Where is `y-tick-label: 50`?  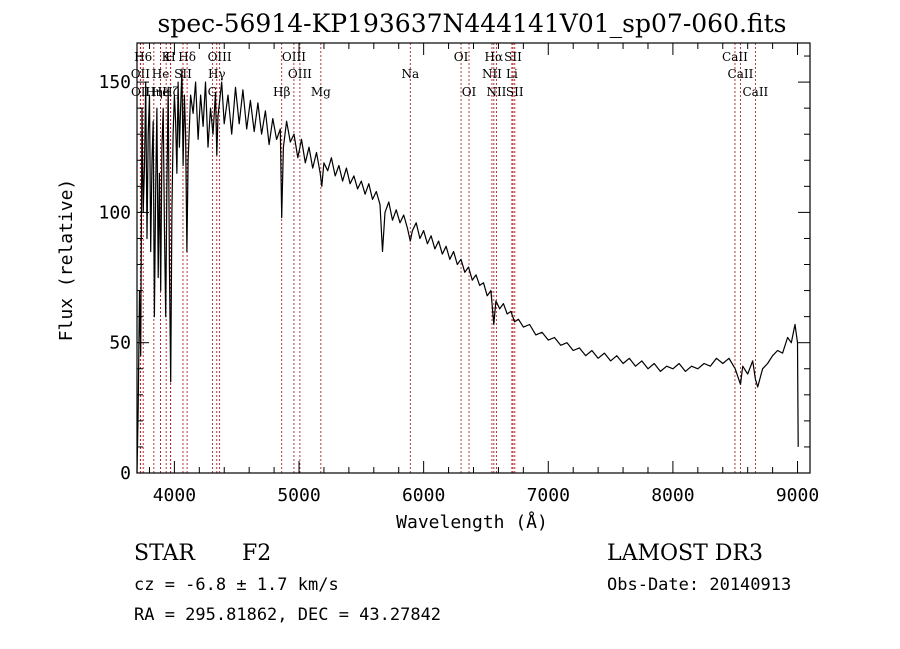
y-tick-label: 50 is located at coordinates (120, 343).